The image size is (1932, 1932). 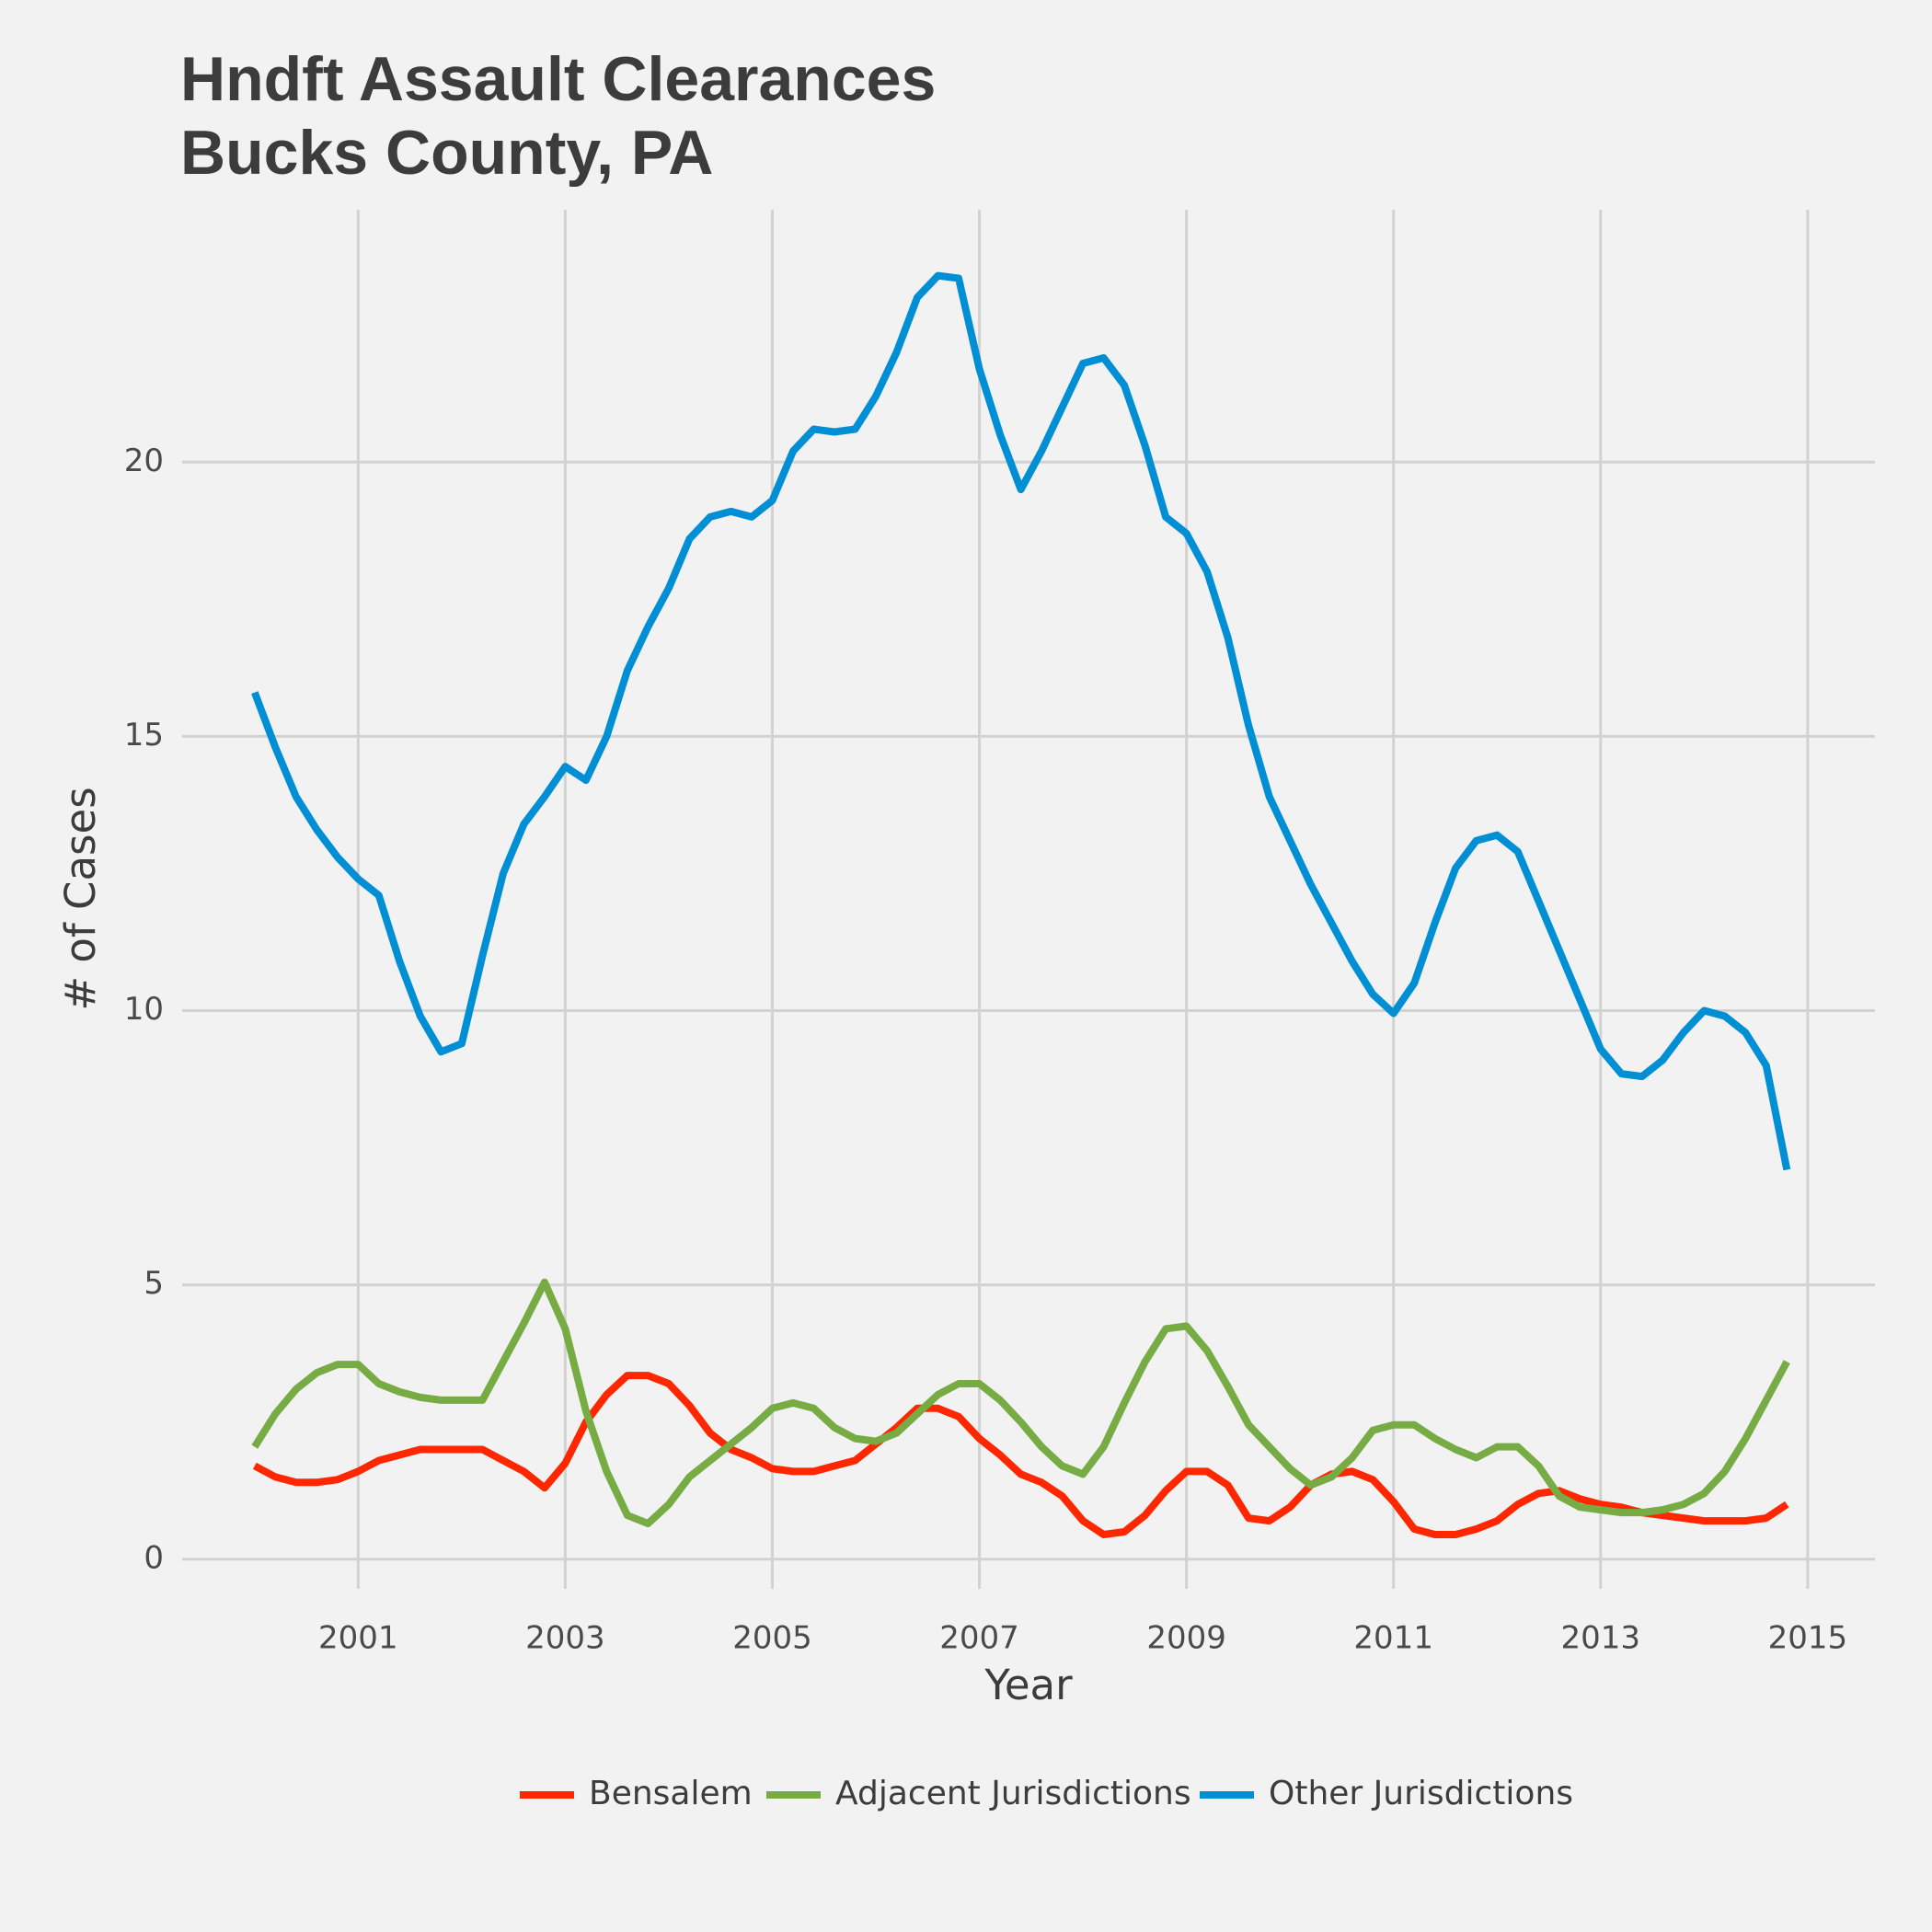 What do you see at coordinates (144, 735) in the screenshot?
I see `y-tick-label: 15` at bounding box center [144, 735].